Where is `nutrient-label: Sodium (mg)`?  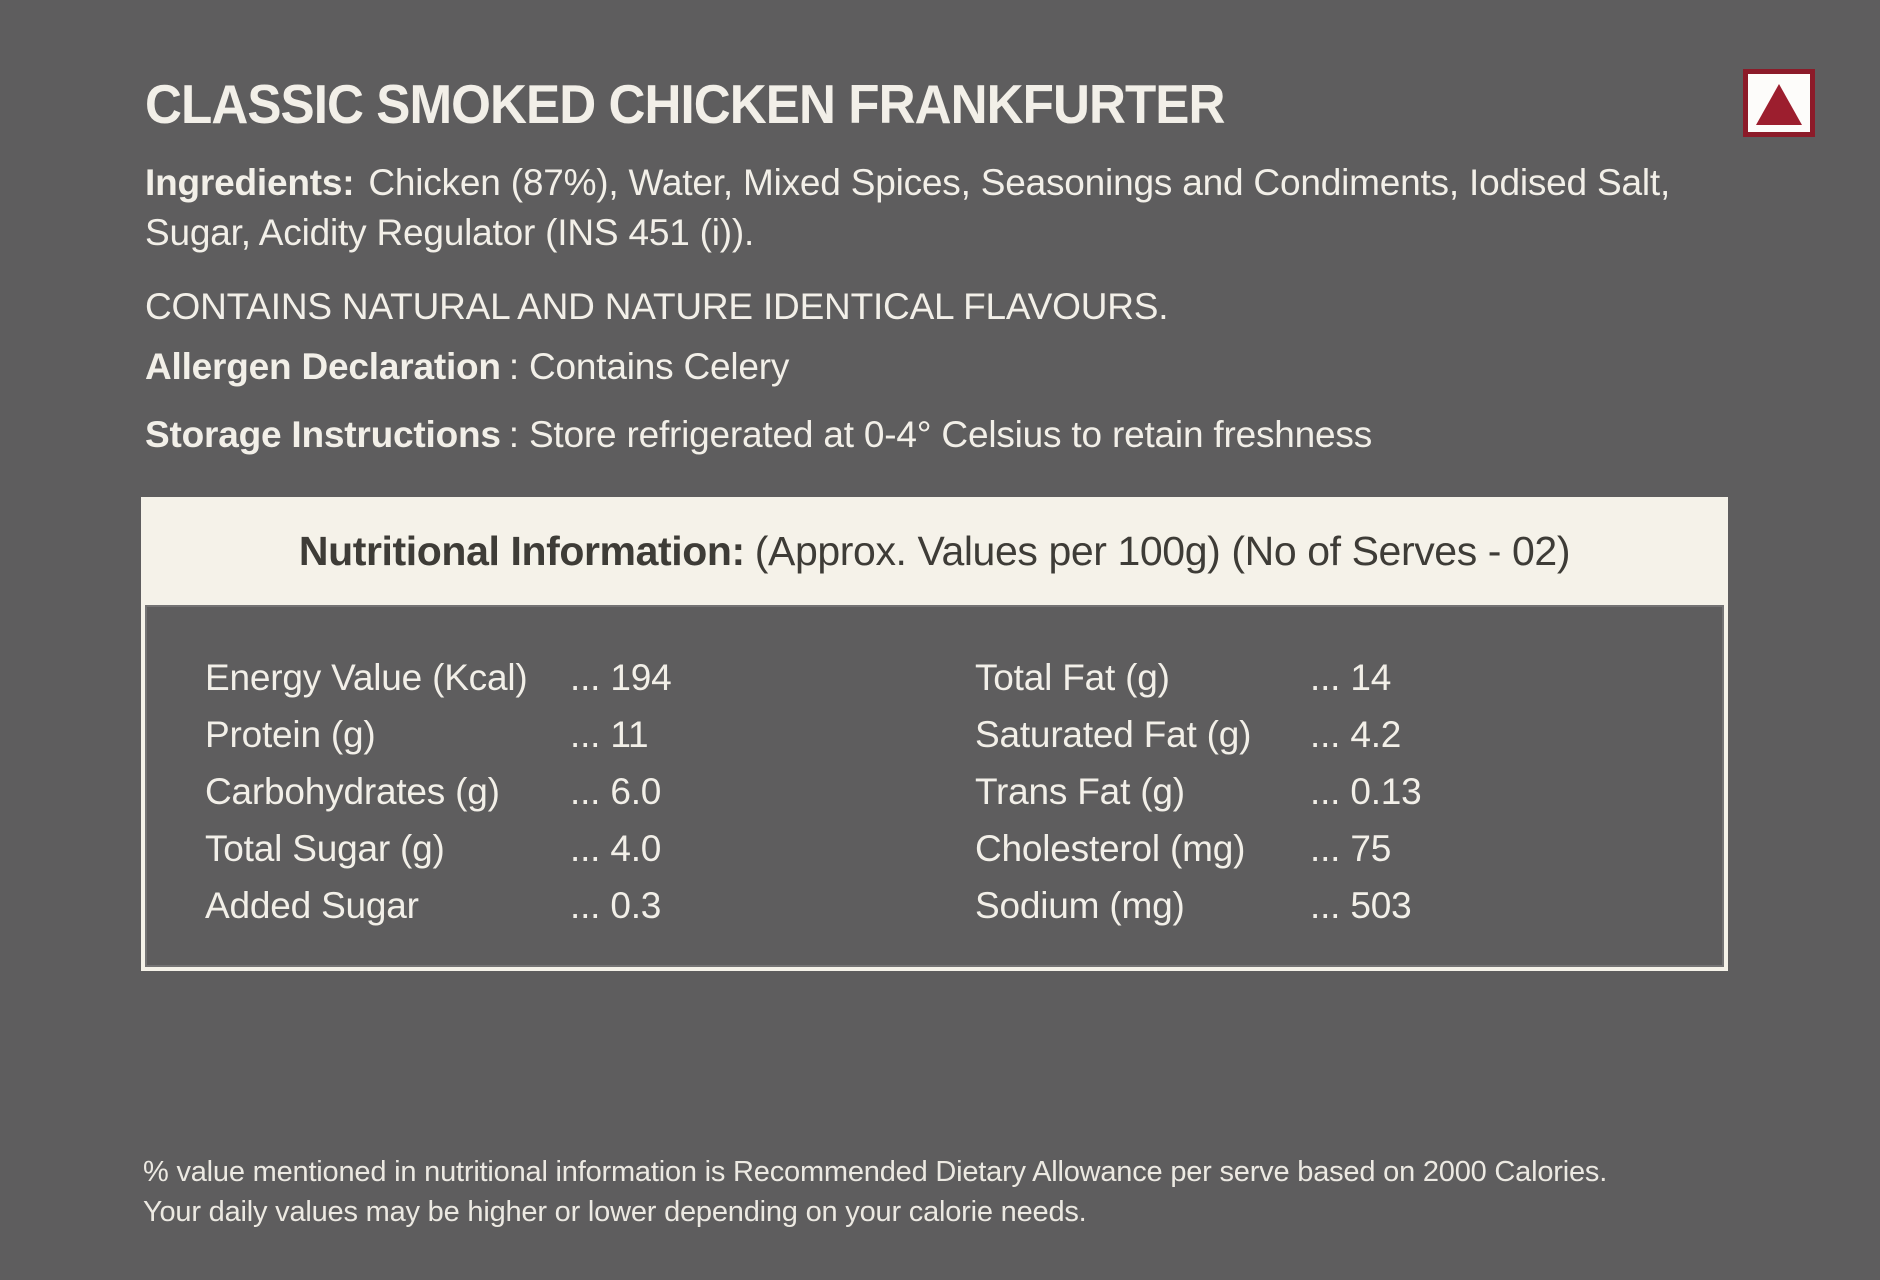
nutrient-label: Sodium (mg) is located at coordinates (1080, 905).